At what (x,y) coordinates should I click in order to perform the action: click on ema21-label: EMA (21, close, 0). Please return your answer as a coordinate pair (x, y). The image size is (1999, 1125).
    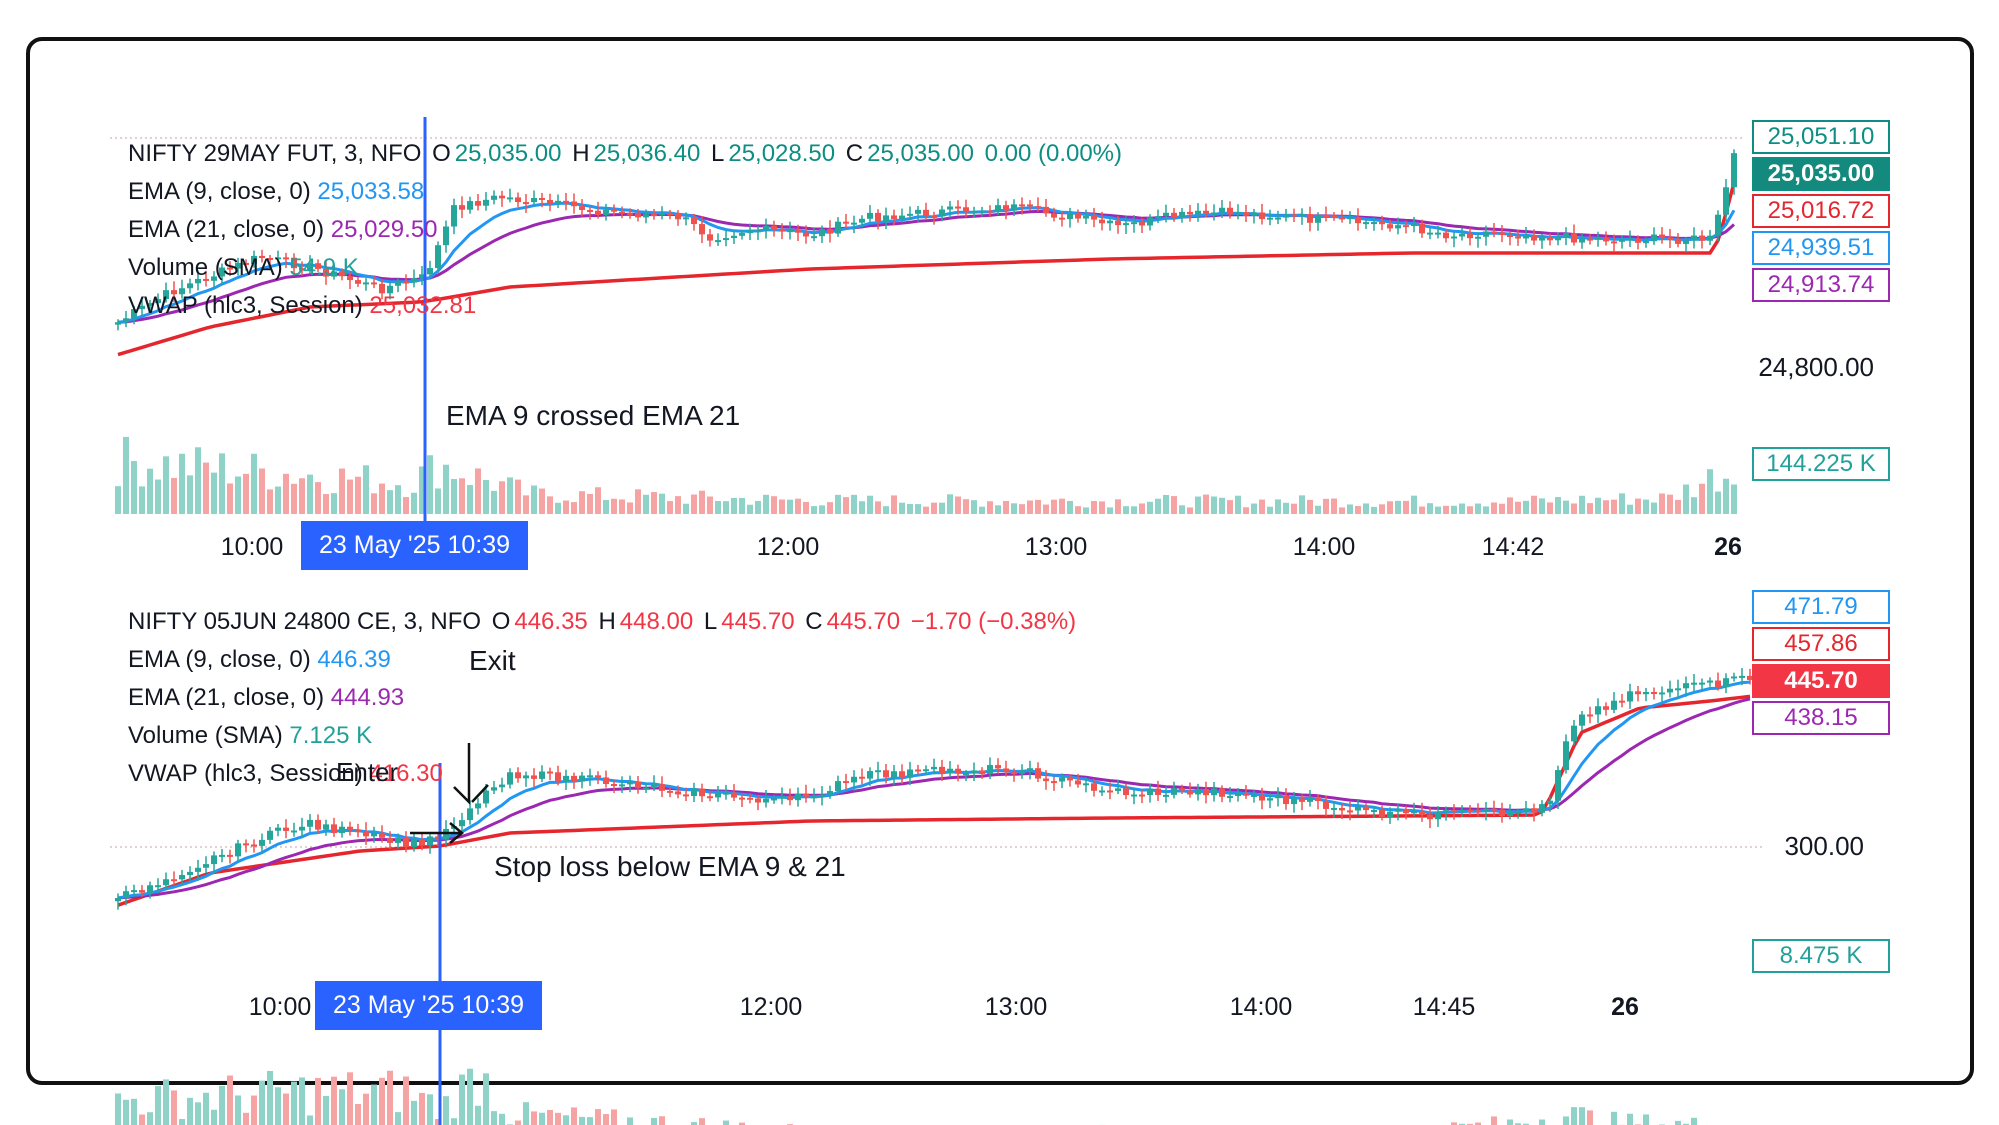
    Looking at the image, I should click on (226, 697).